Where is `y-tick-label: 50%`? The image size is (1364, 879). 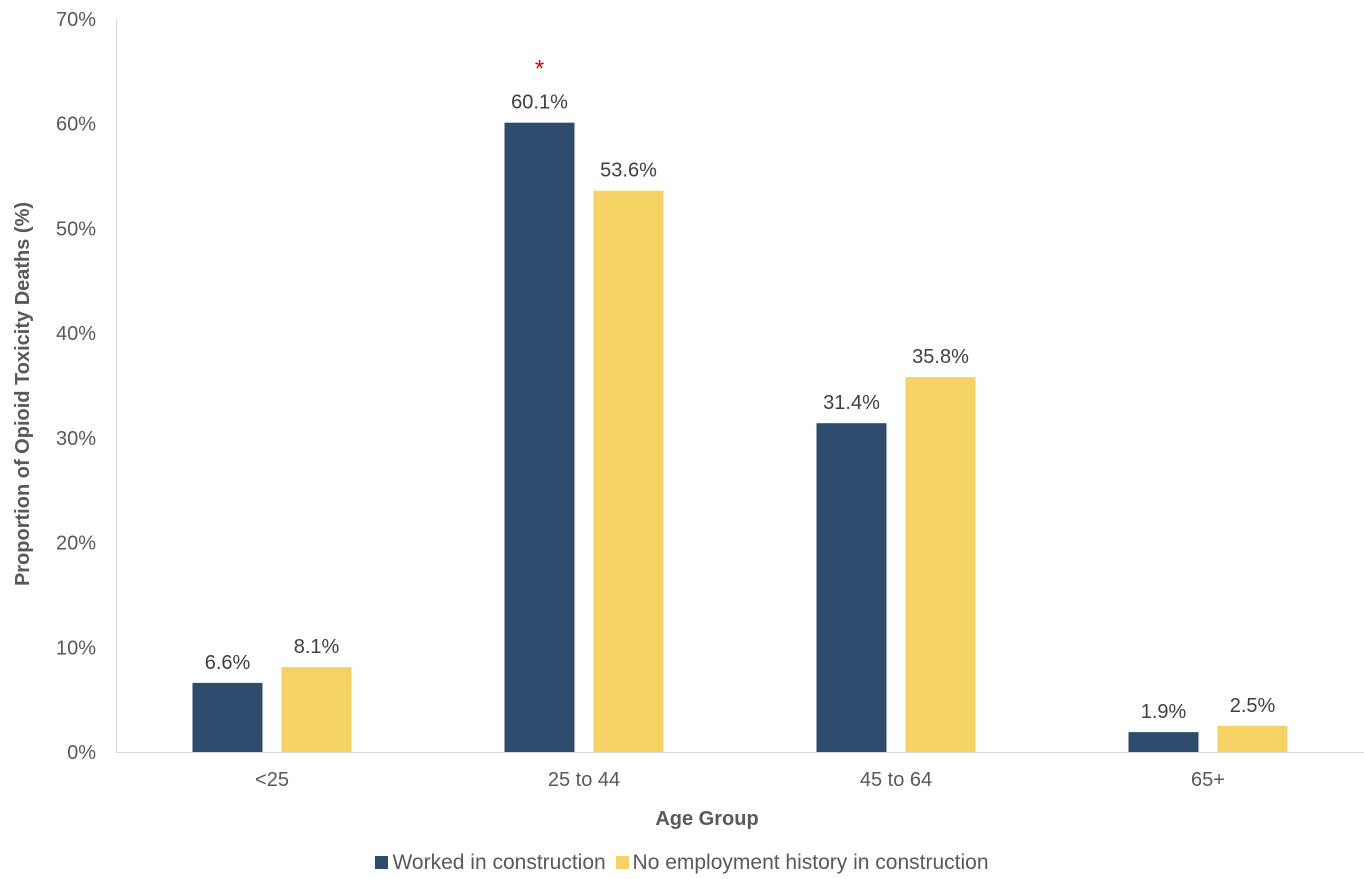
y-tick-label: 50% is located at coordinates (76, 229).